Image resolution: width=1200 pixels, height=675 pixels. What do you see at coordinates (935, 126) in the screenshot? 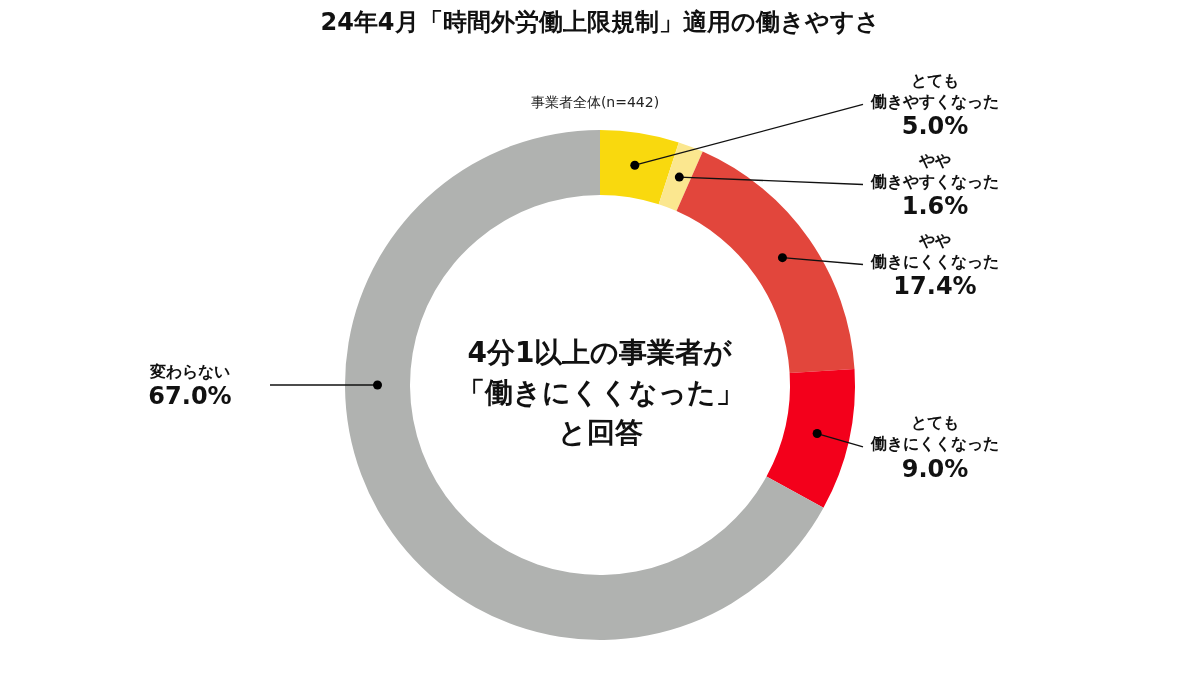
I see `data-label: 5.0%` at bounding box center [935, 126].